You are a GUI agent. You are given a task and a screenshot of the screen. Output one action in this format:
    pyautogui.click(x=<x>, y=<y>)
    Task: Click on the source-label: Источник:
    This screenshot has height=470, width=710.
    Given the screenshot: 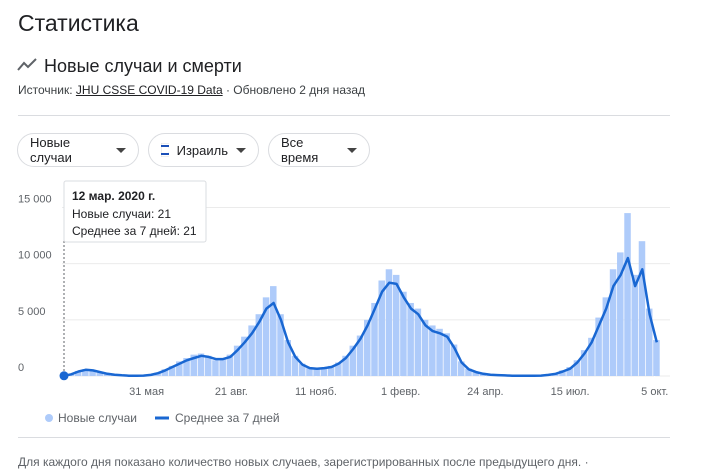 What is the action you would take?
    pyautogui.click(x=45, y=90)
    